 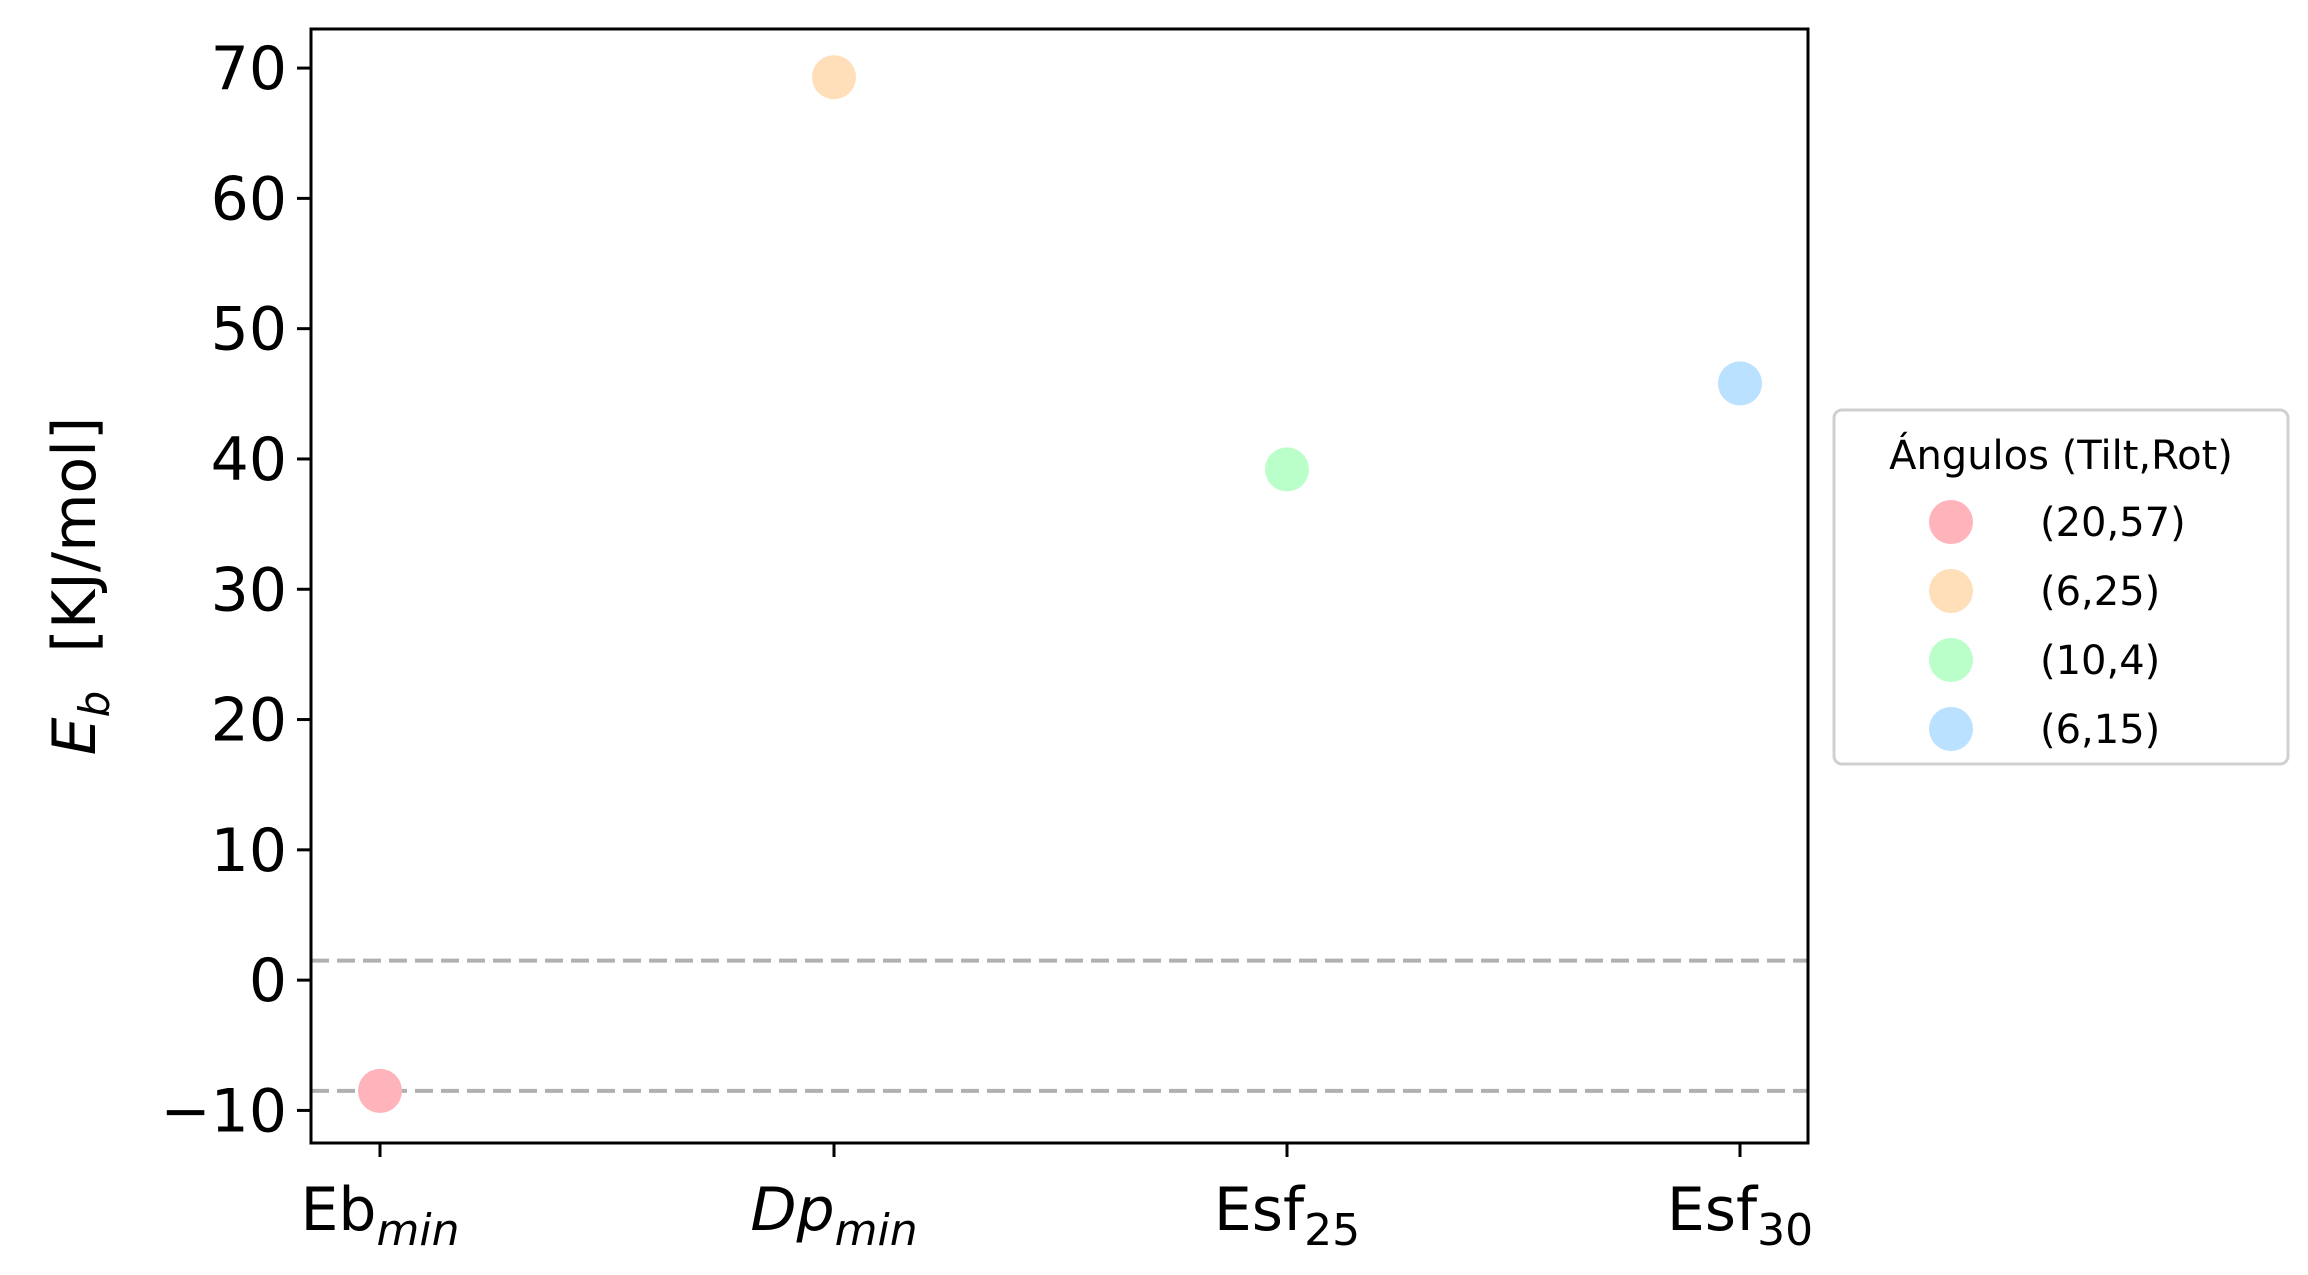 I want to click on legend-label: (6,15), so click(x=2100, y=730).